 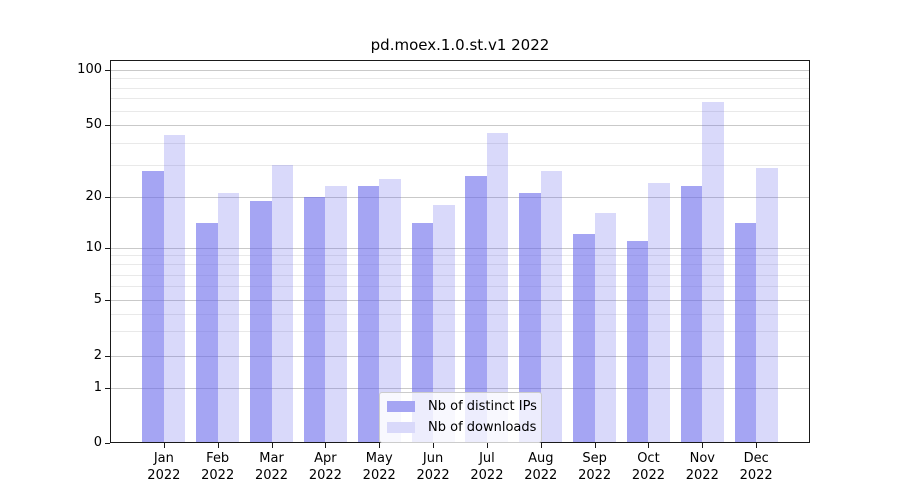 What do you see at coordinates (460, 417) in the screenshot?
I see `legend: Nb of distinct IPs Nb of downloads` at bounding box center [460, 417].